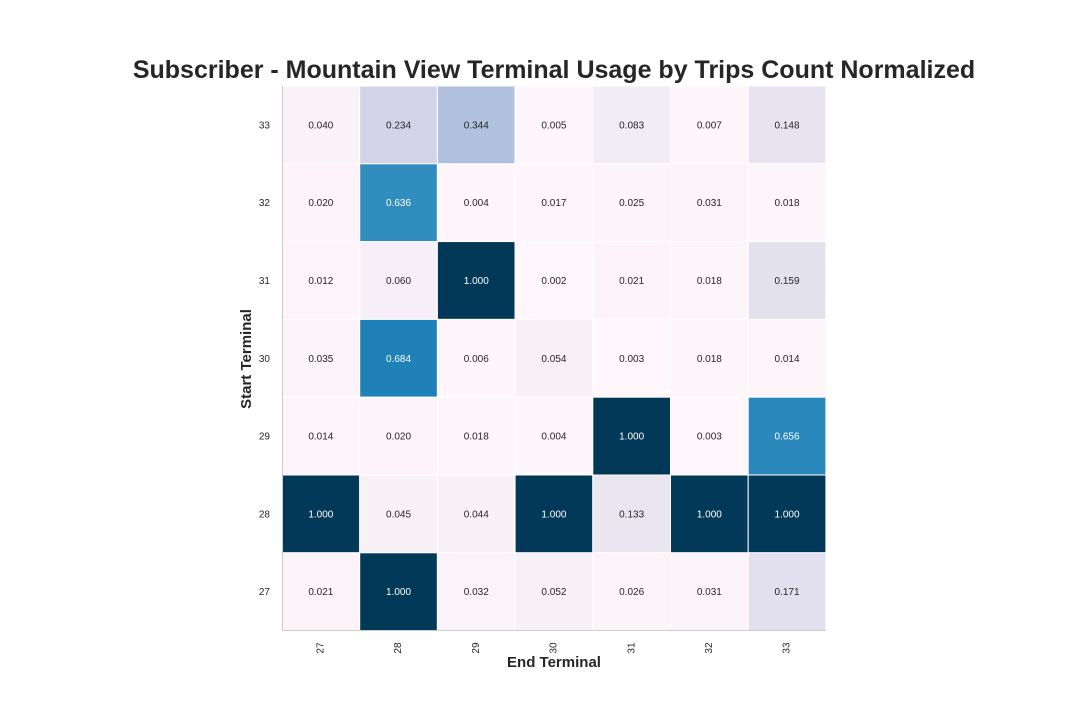  Describe the element at coordinates (265, 125) in the screenshot. I see `y-tick-label: 33` at that location.